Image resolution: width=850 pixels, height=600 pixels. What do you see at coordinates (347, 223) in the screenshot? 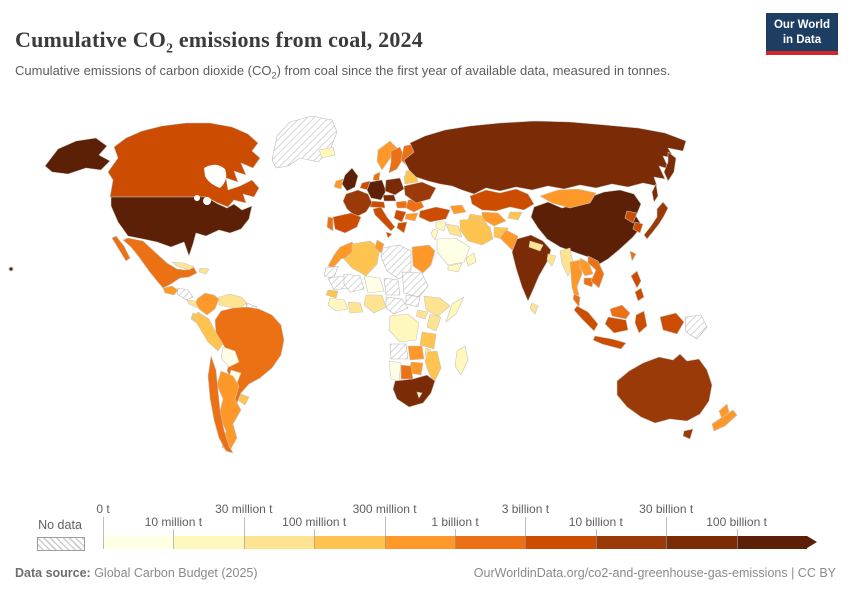
I see `country-spain` at bounding box center [347, 223].